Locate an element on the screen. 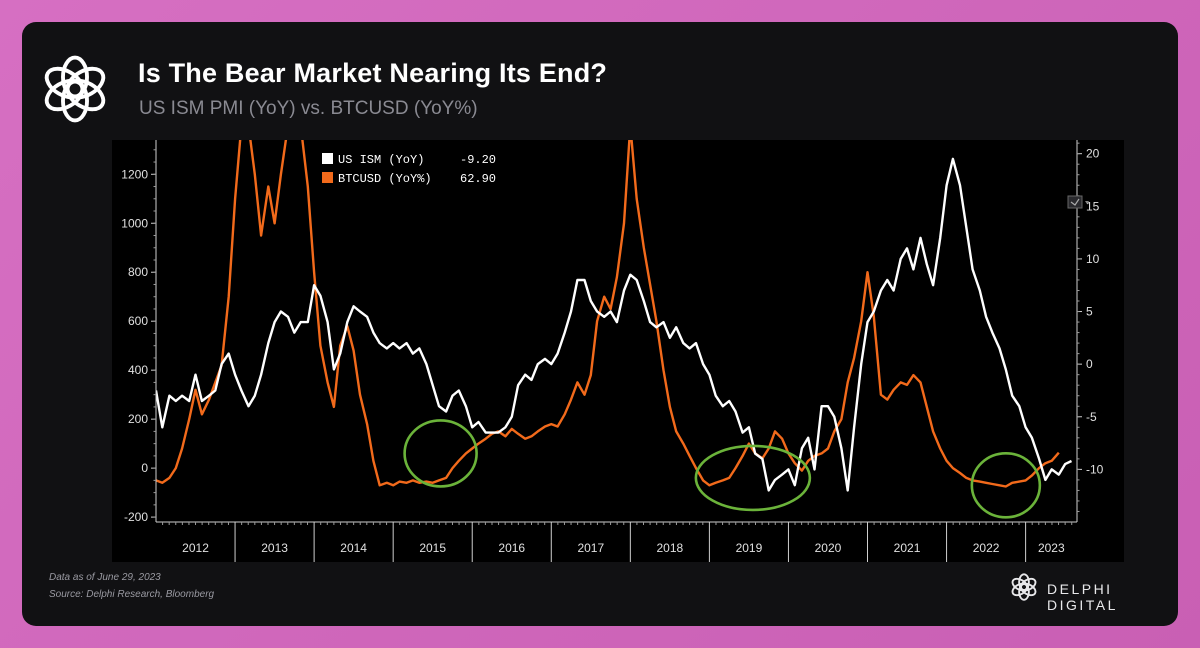 The image size is (1200, 648). left-axis-tick-label: 400 is located at coordinates (138, 370).